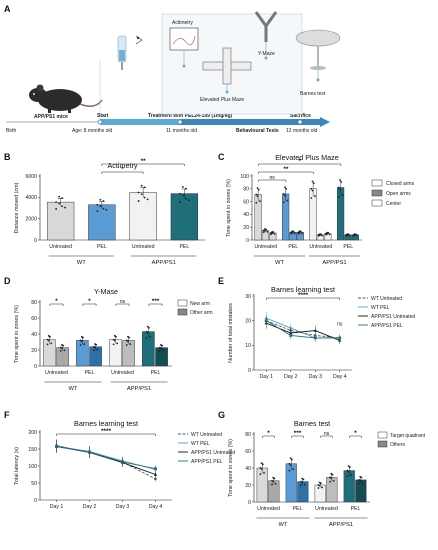 The height and width of the screenshot is (550, 438). What do you see at coordinates (168, 93) in the screenshot?
I see `timeline` at bounding box center [168, 93].